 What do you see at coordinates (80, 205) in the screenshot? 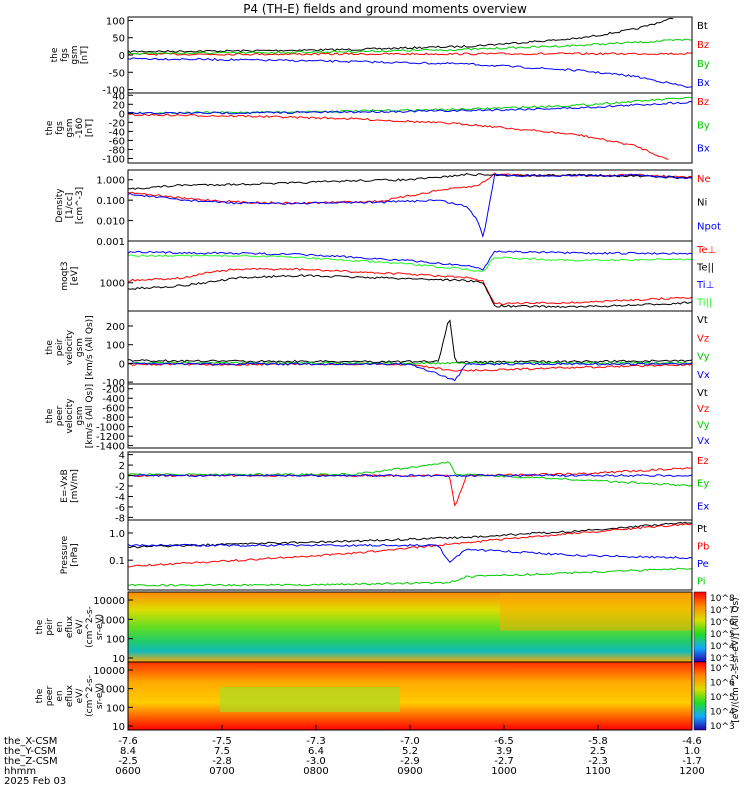
I see `y-axis-label-line: [cm^-3]` at bounding box center [80, 205].